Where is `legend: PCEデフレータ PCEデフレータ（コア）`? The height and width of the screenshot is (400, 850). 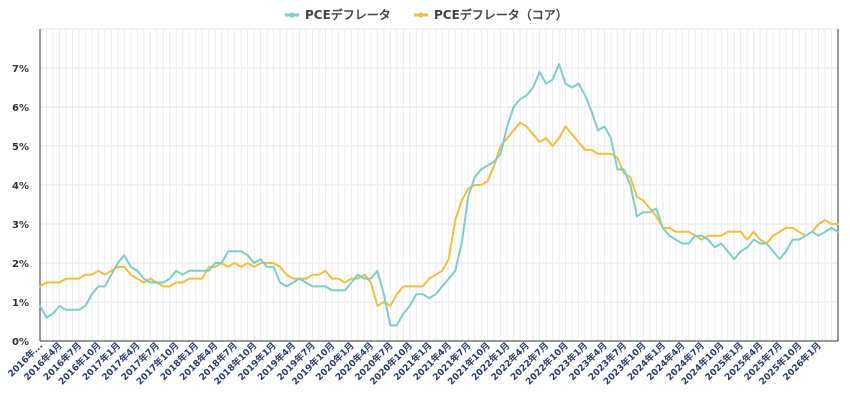 legend: PCEデフレータ PCEデフレータ（コア） is located at coordinates (426, 14).